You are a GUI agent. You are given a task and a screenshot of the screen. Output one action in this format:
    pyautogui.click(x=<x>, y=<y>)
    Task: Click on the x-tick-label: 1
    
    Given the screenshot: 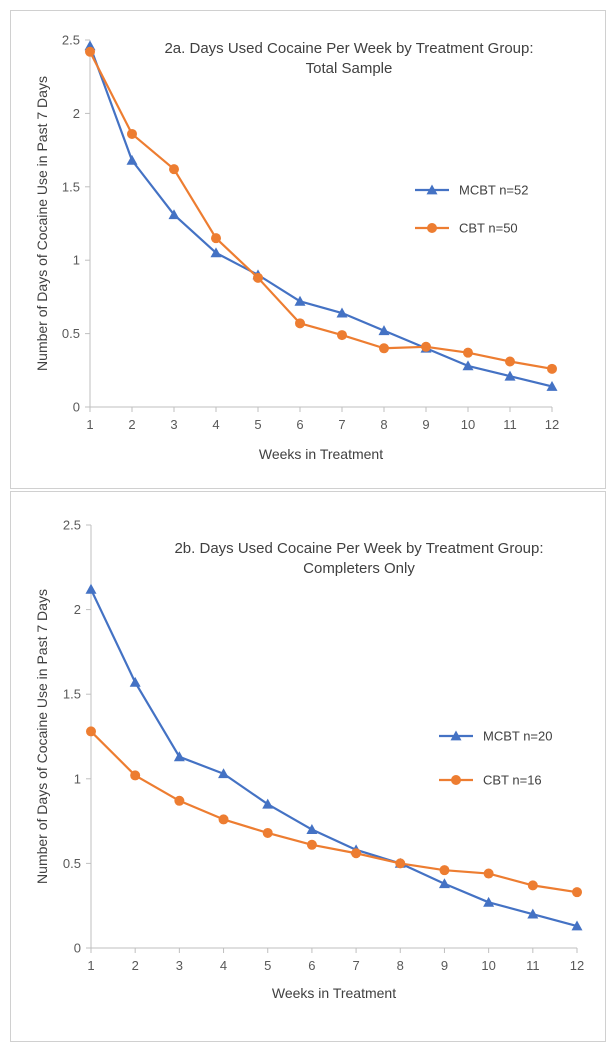 What is the action you would take?
    pyautogui.click(x=90, y=965)
    